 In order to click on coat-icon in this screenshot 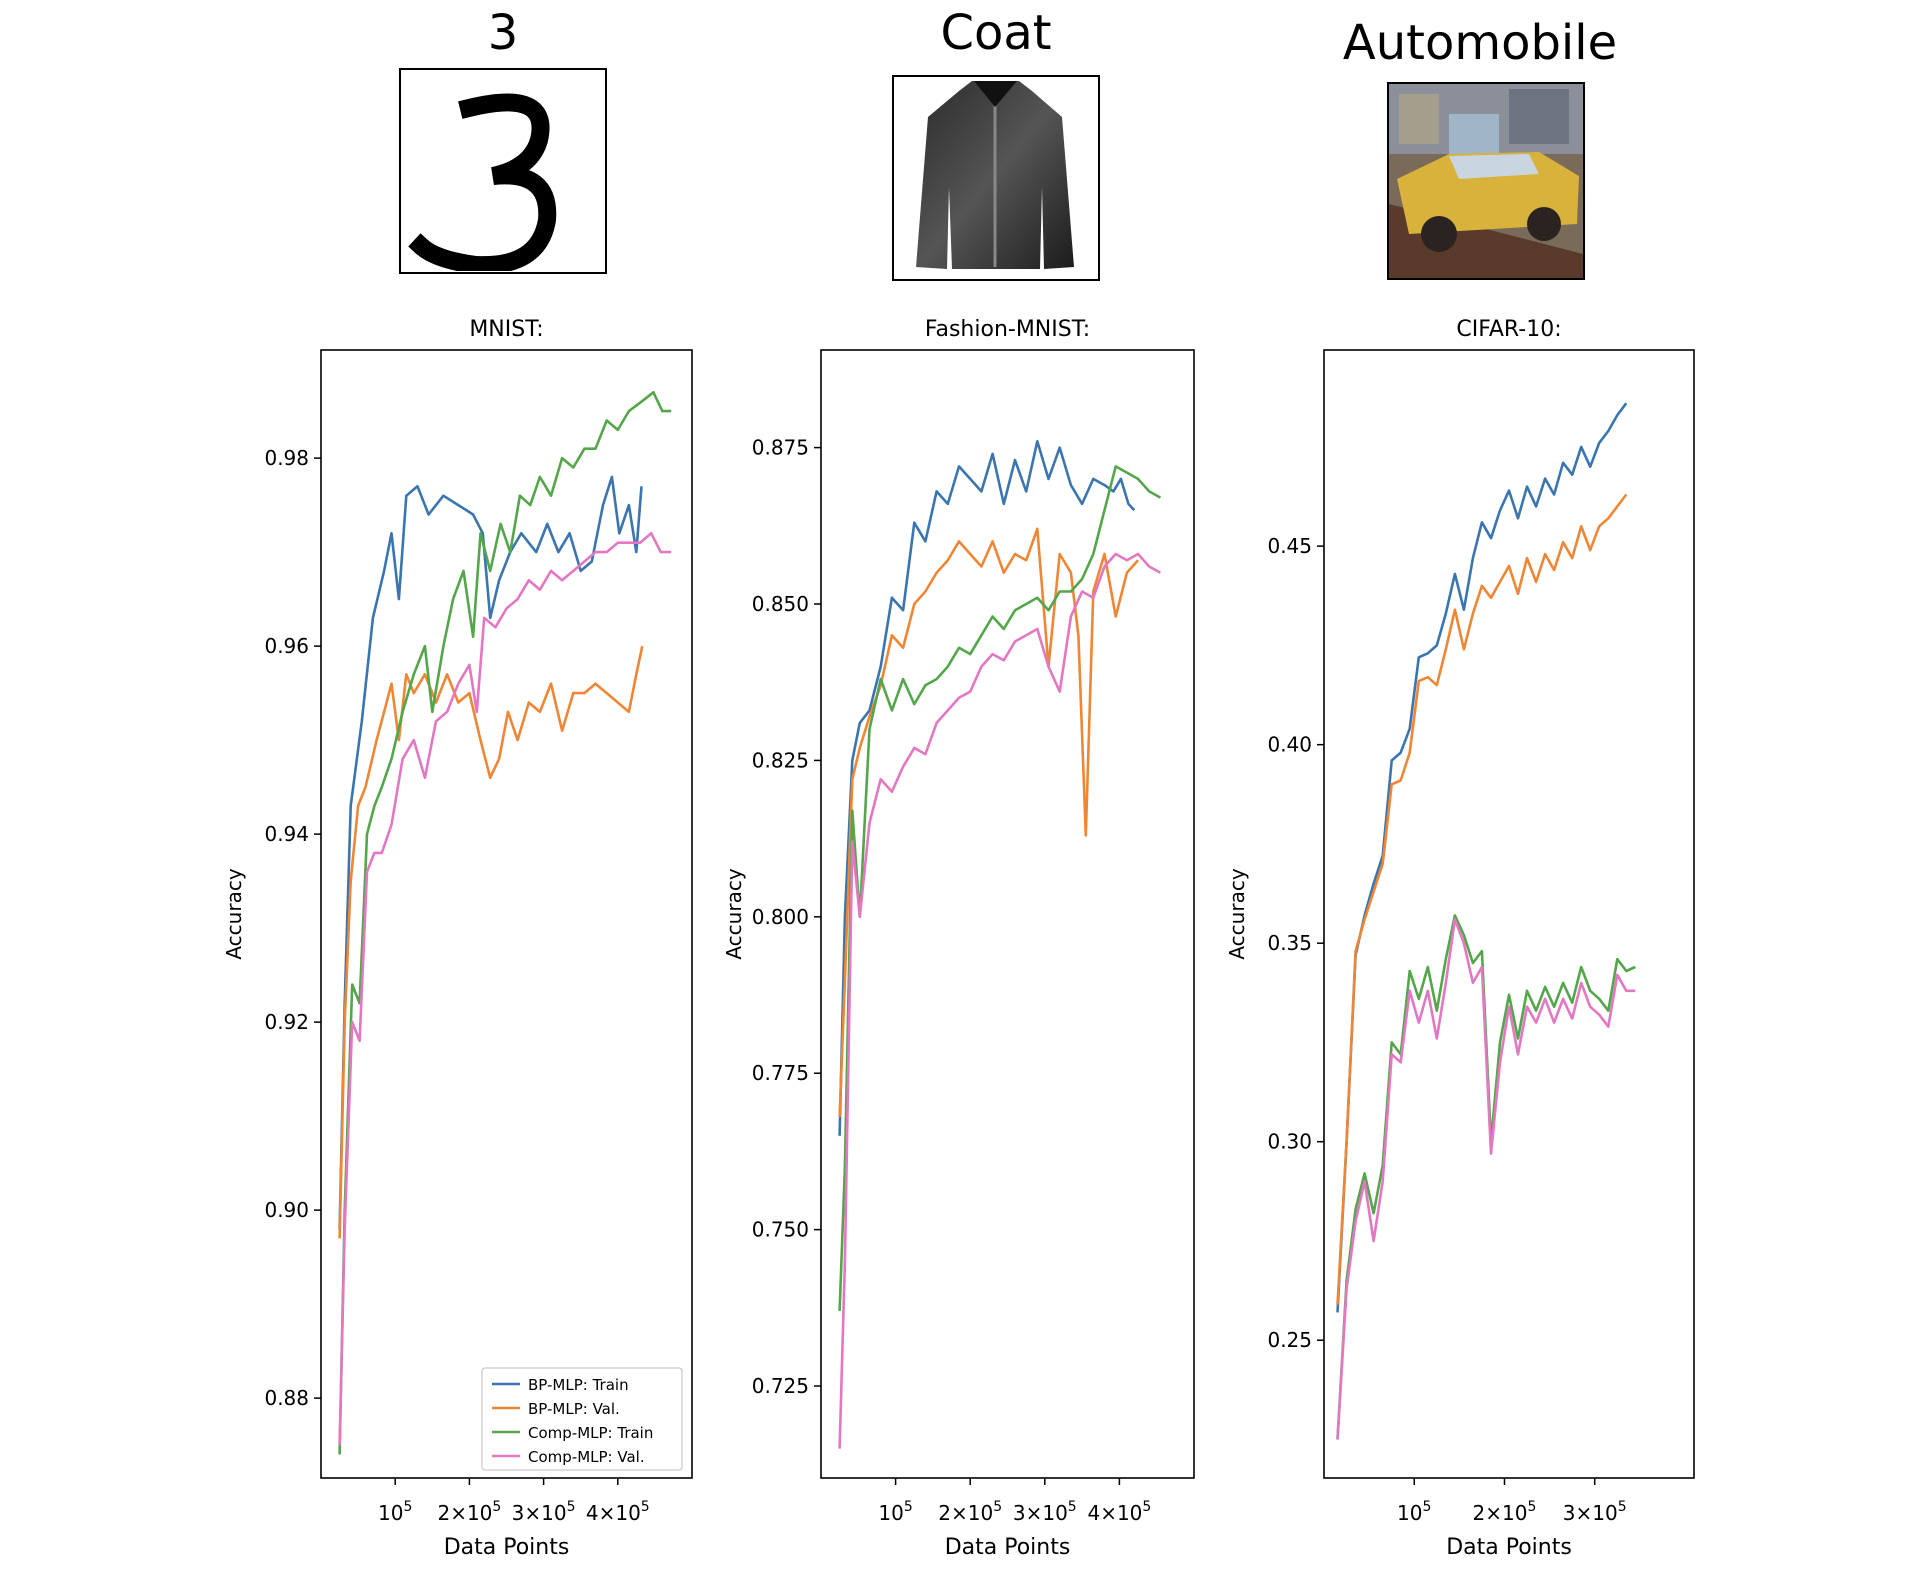, I will do `click(995, 175)`.